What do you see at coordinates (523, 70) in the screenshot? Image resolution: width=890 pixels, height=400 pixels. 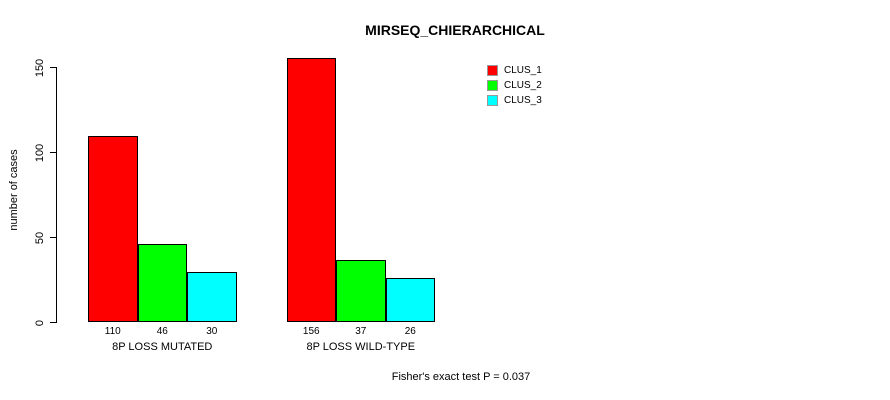 I see `legend-label: CLUS_1` at bounding box center [523, 70].